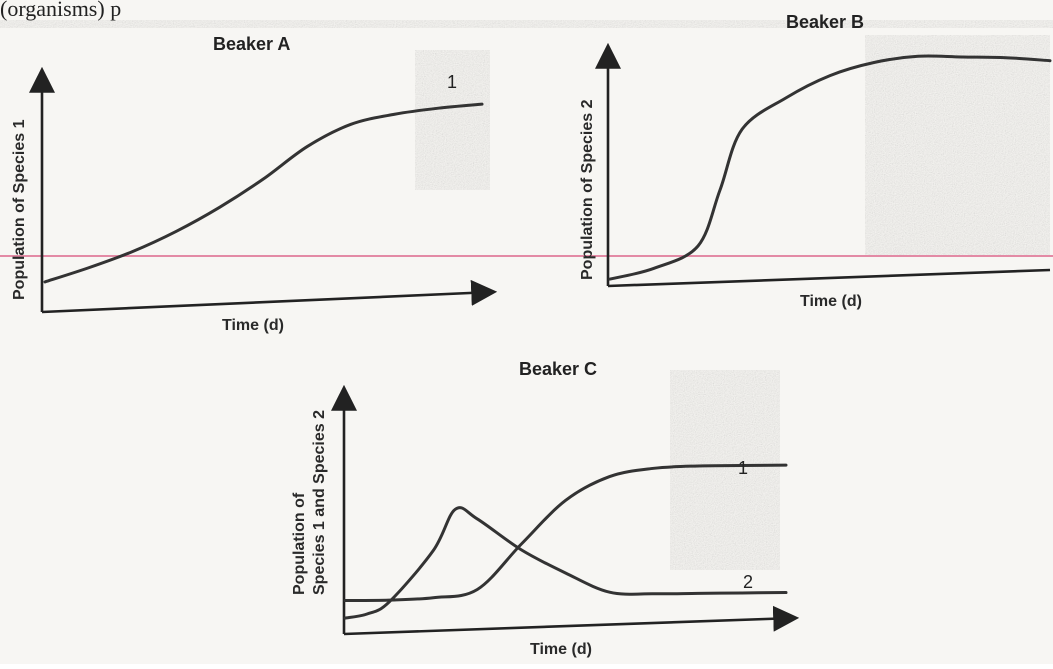 The image size is (1053, 669). What do you see at coordinates (558, 369) in the screenshot?
I see `chart-title: Beaker C` at bounding box center [558, 369].